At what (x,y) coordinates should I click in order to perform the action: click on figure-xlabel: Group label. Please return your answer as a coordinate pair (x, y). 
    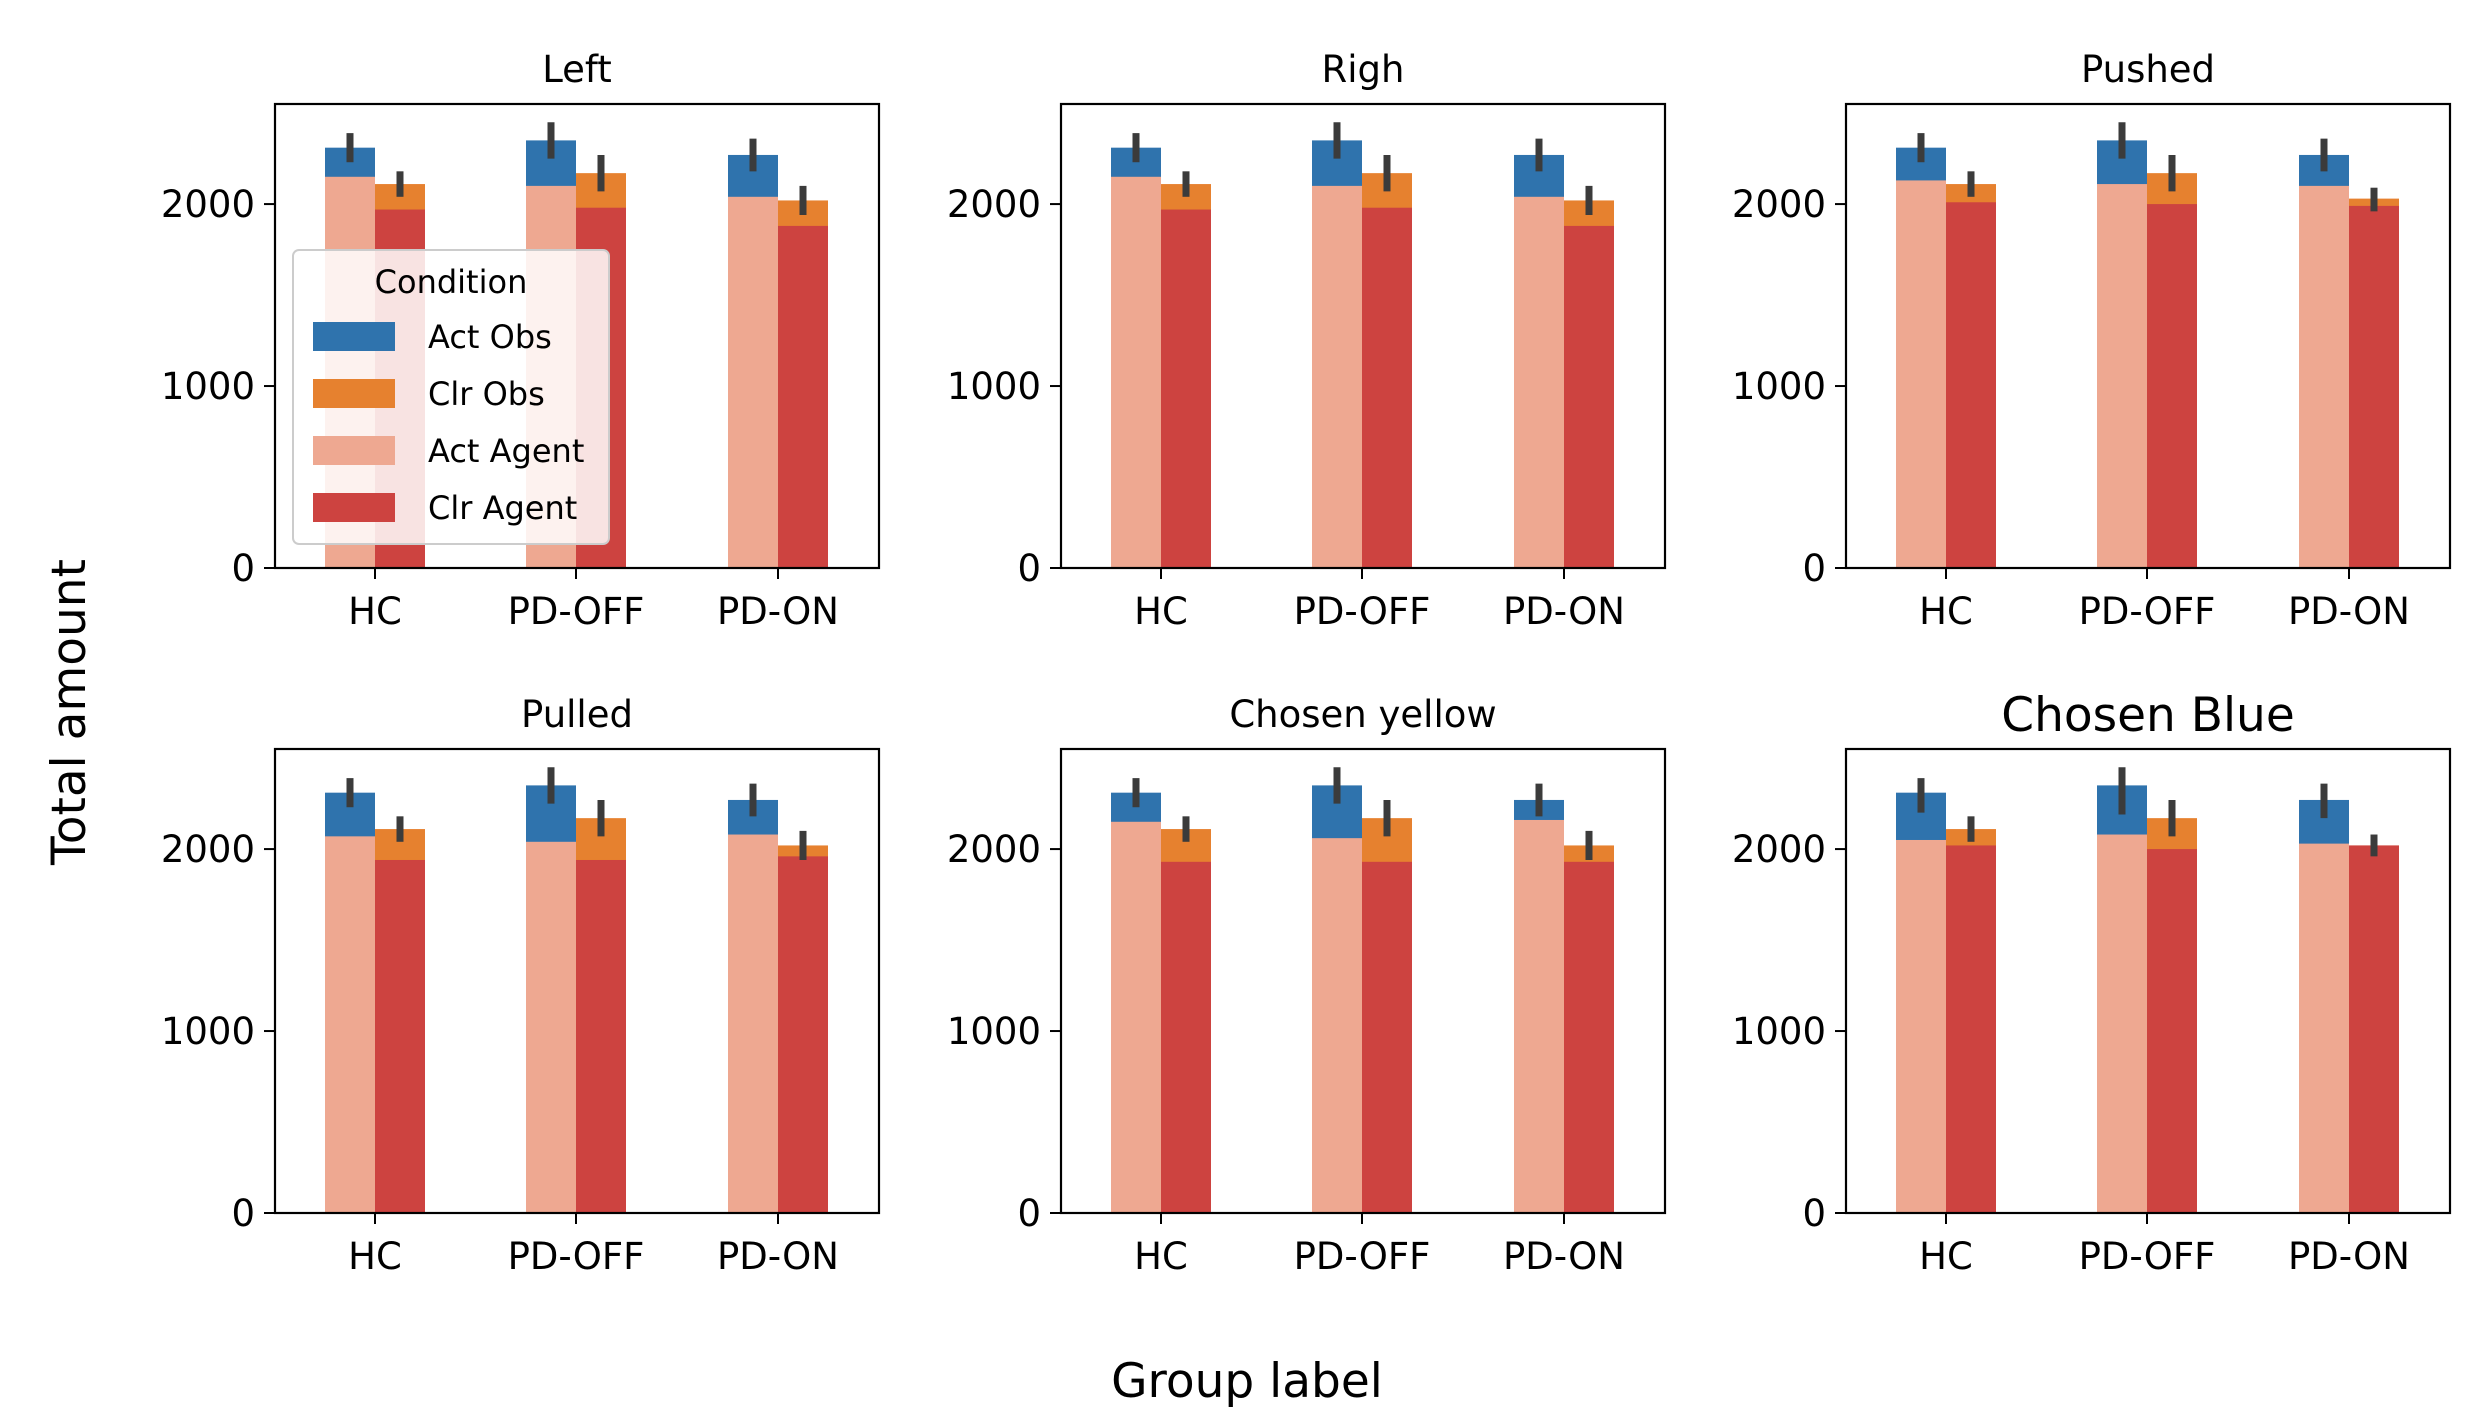
    Looking at the image, I should click on (1247, 1381).